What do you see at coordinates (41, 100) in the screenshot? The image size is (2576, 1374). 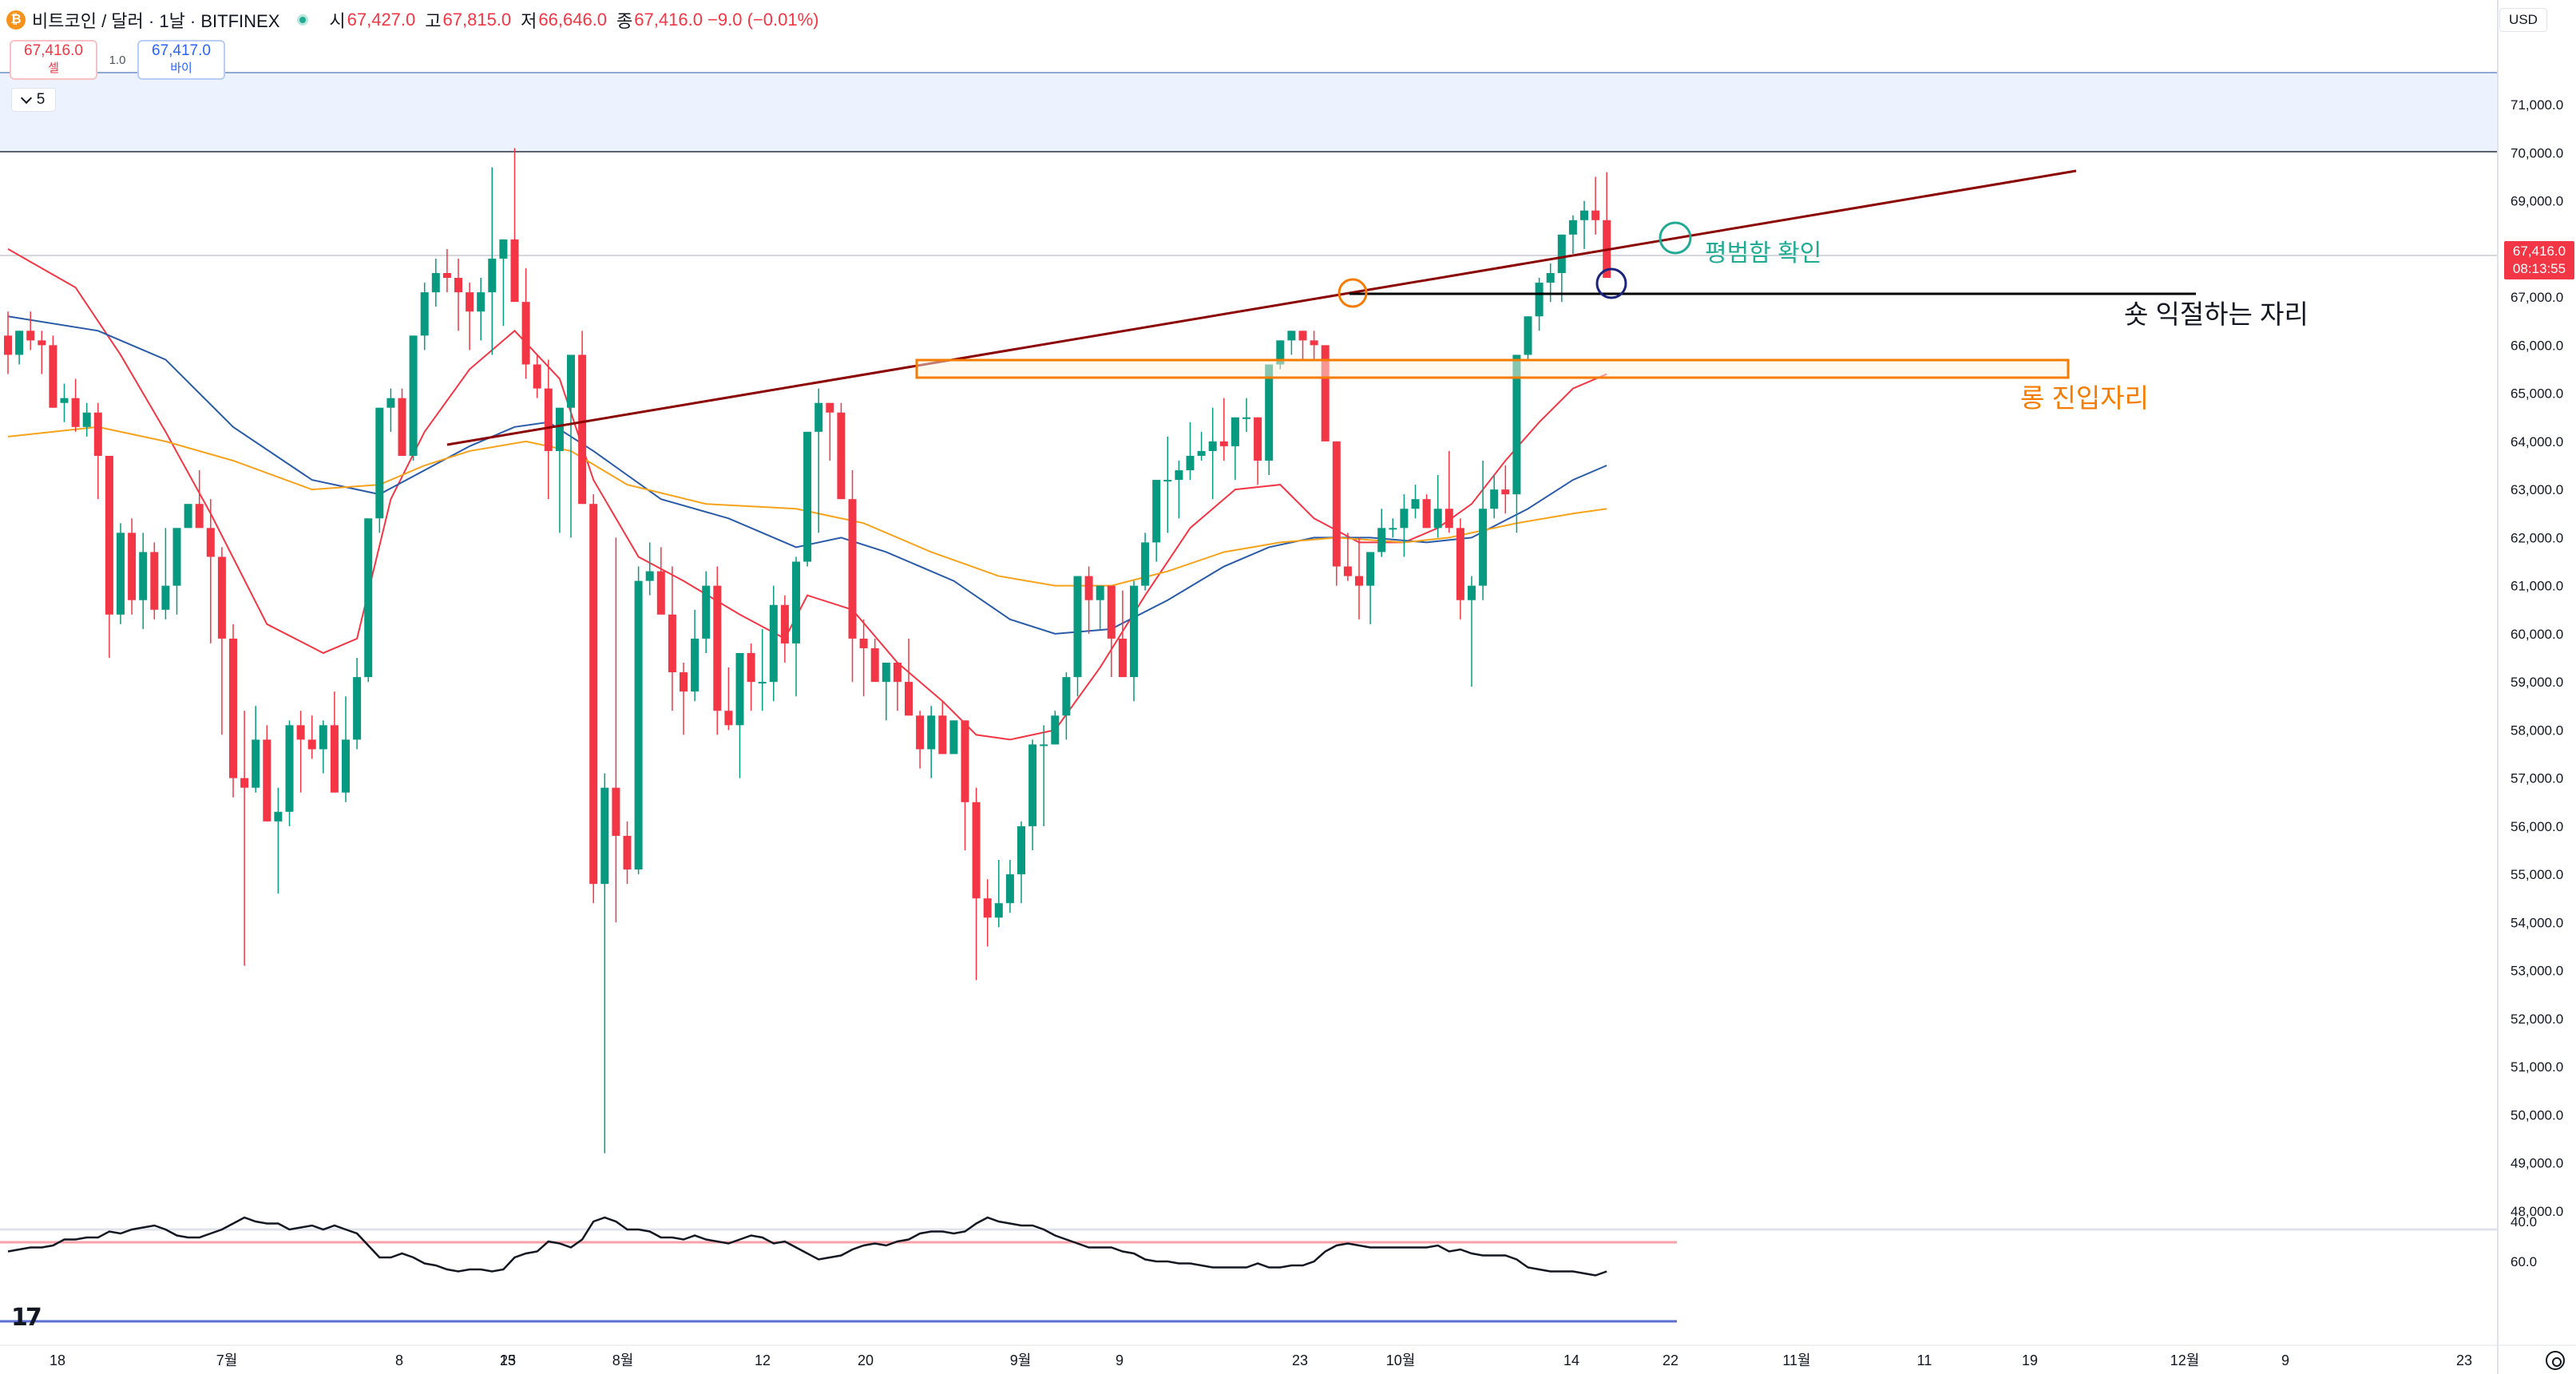 I see `indicator-count: 5` at bounding box center [41, 100].